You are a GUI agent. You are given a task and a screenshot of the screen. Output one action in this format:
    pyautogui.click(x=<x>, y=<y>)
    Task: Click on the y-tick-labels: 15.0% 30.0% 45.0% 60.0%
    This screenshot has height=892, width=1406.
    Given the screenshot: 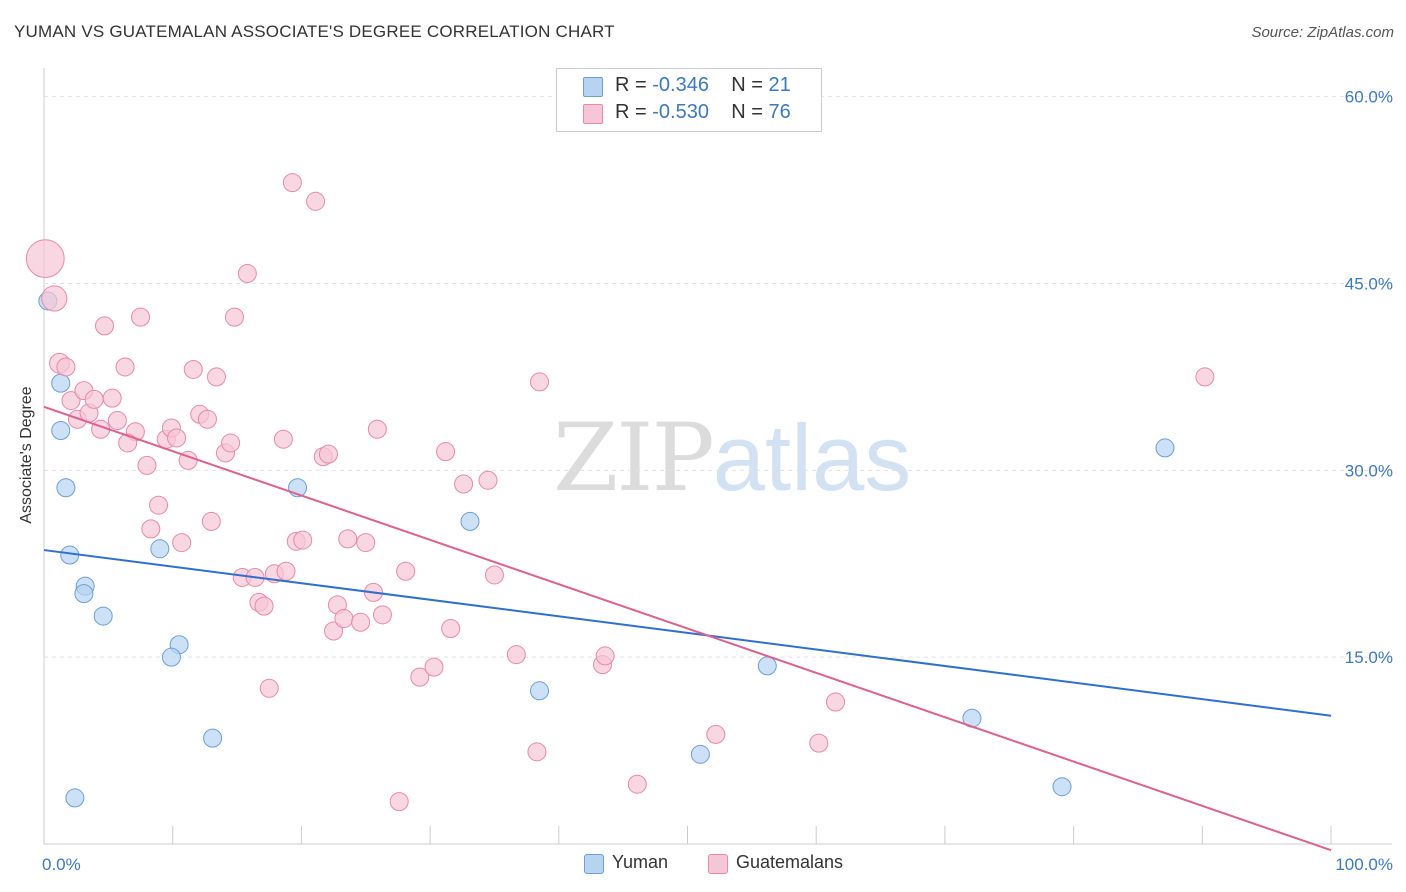 What is the action you would take?
    pyautogui.click(x=1369, y=377)
    